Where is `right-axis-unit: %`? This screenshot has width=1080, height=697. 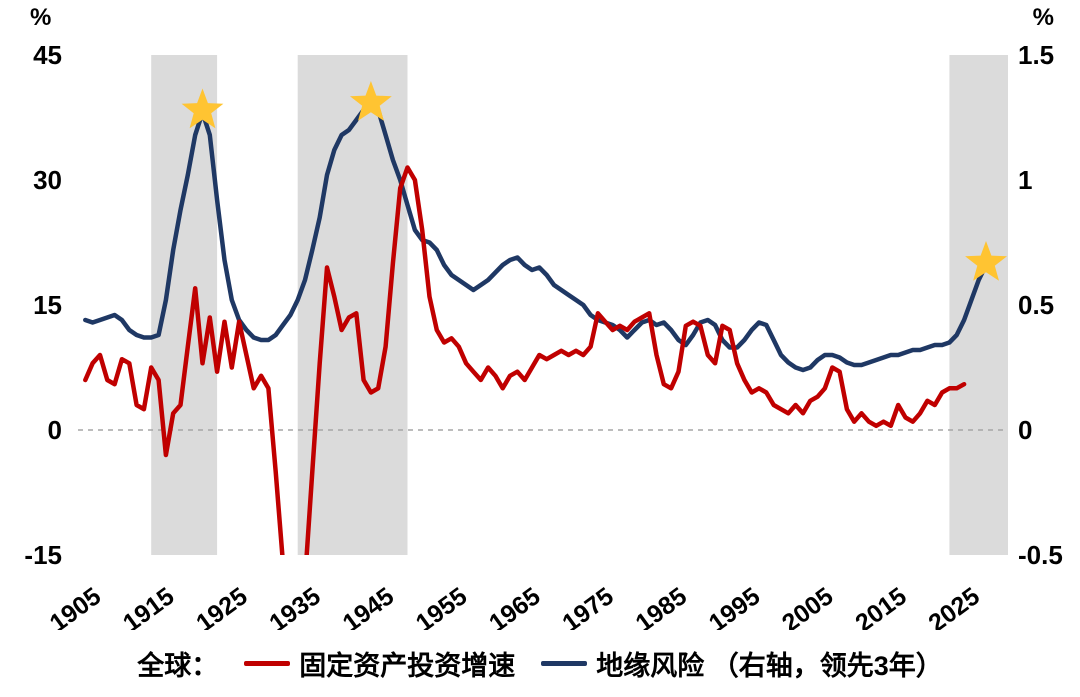
right-axis-unit: % is located at coordinates (1043, 17).